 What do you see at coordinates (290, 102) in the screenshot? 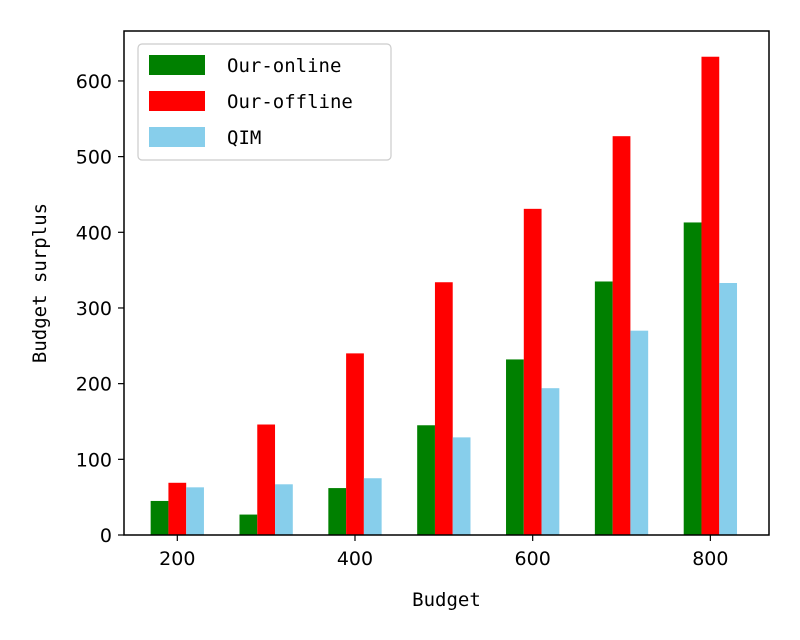
I see `legend-label: Our-offline` at bounding box center [290, 102].